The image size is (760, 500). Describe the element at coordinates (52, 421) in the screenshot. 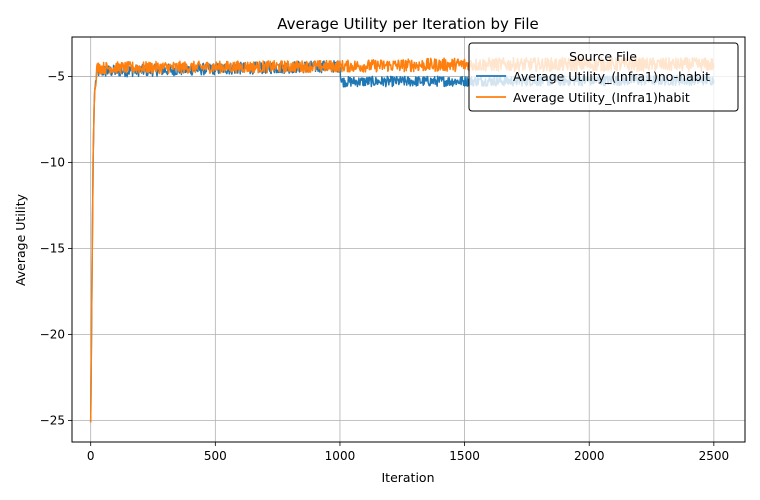

I see `y-tick-label: −25` at that location.